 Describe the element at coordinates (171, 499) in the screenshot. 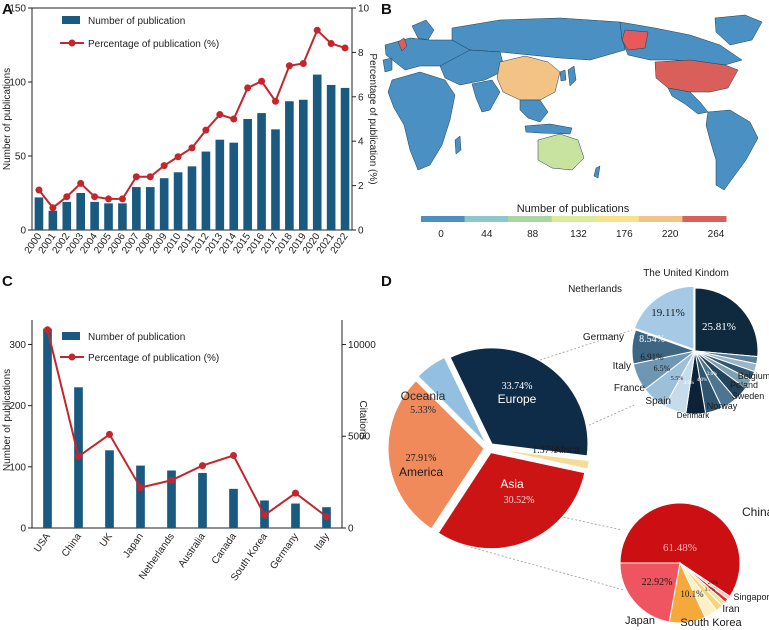

I see `bar-netherlands` at that location.